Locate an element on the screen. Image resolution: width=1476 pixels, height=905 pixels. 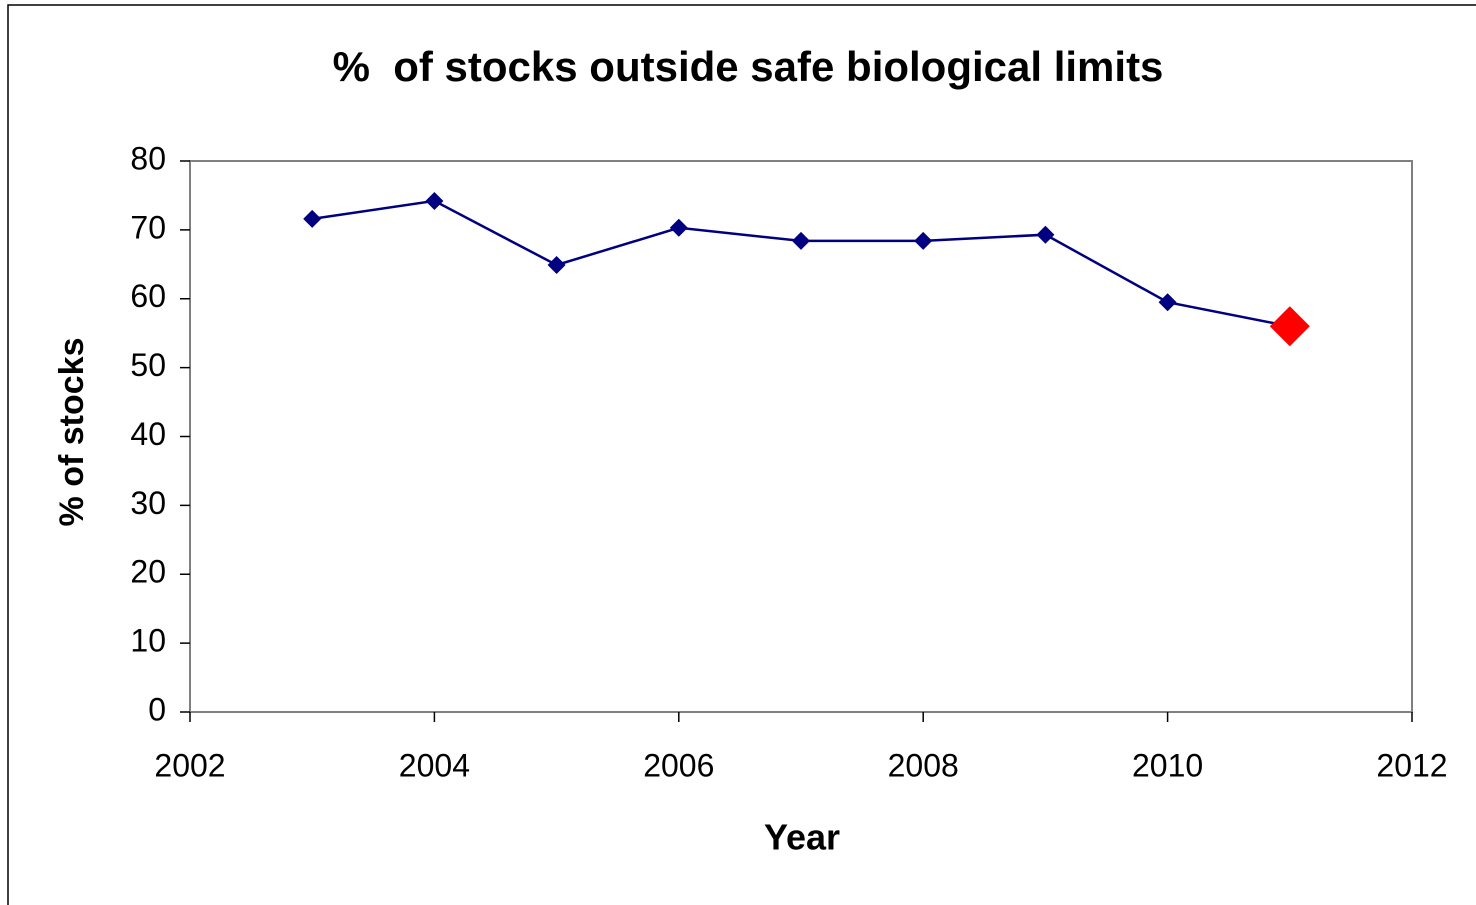
x-tick-label: 2006 is located at coordinates (678, 765).